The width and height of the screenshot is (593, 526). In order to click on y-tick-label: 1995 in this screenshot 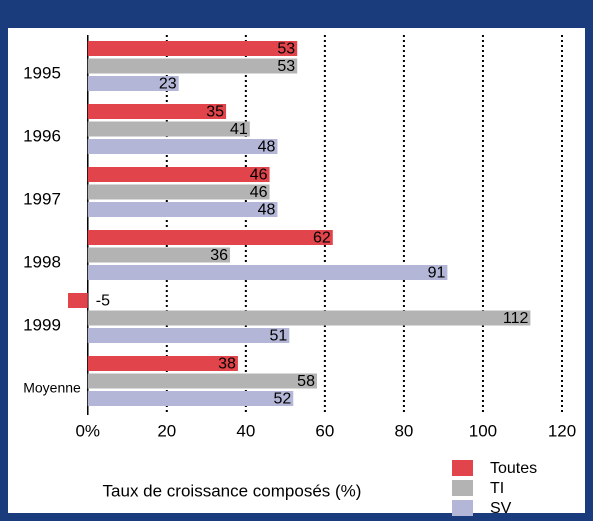, I will do `click(42, 72)`.